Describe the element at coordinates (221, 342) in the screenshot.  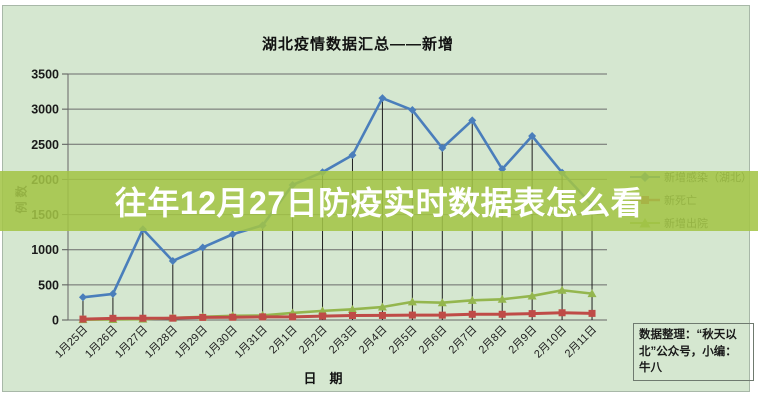
I see `svg-text: 1月30日` at that location.